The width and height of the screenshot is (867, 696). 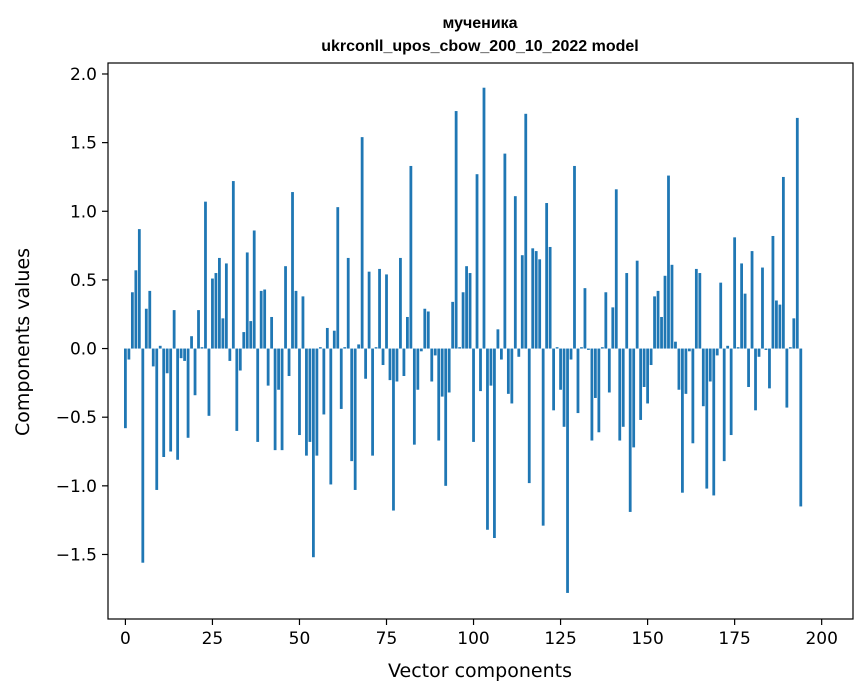 What do you see at coordinates (560, 639) in the screenshot?
I see `x-tick-label: 125` at bounding box center [560, 639].